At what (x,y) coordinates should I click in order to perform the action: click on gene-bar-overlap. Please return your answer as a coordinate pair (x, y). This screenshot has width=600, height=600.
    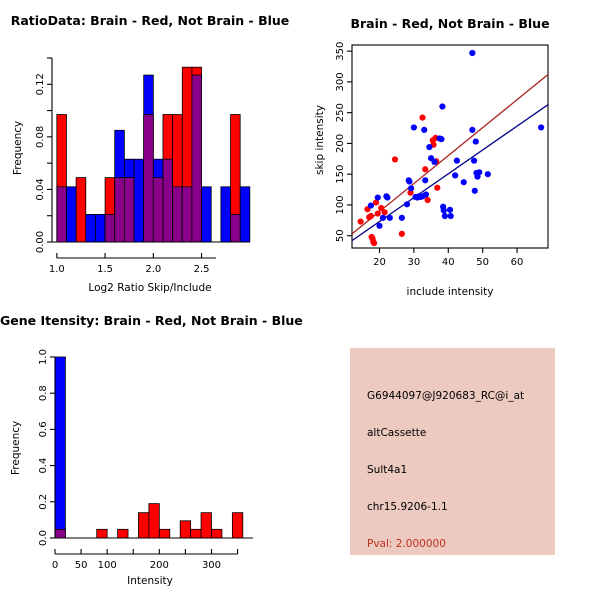
    Looking at the image, I should click on (60, 533).